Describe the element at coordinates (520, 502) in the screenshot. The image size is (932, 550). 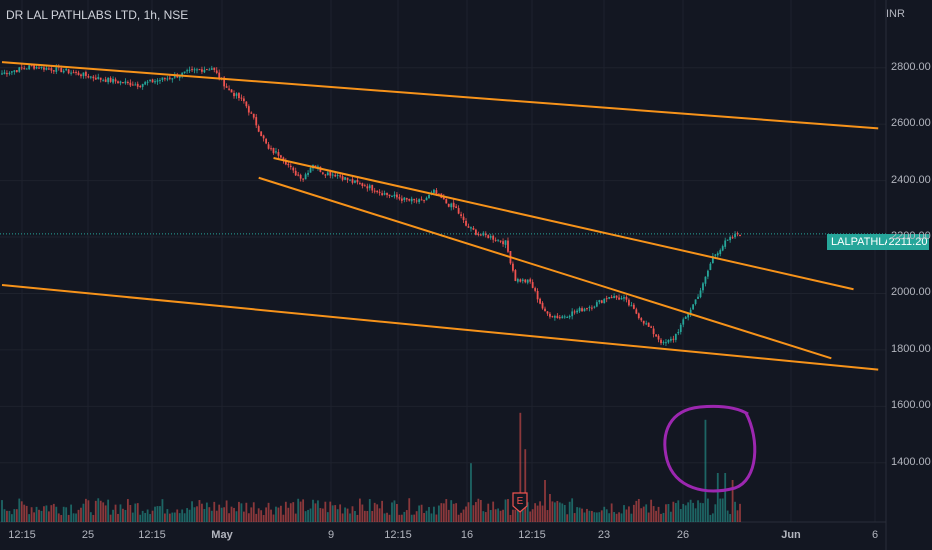
I see `earnings-marker` at that location.